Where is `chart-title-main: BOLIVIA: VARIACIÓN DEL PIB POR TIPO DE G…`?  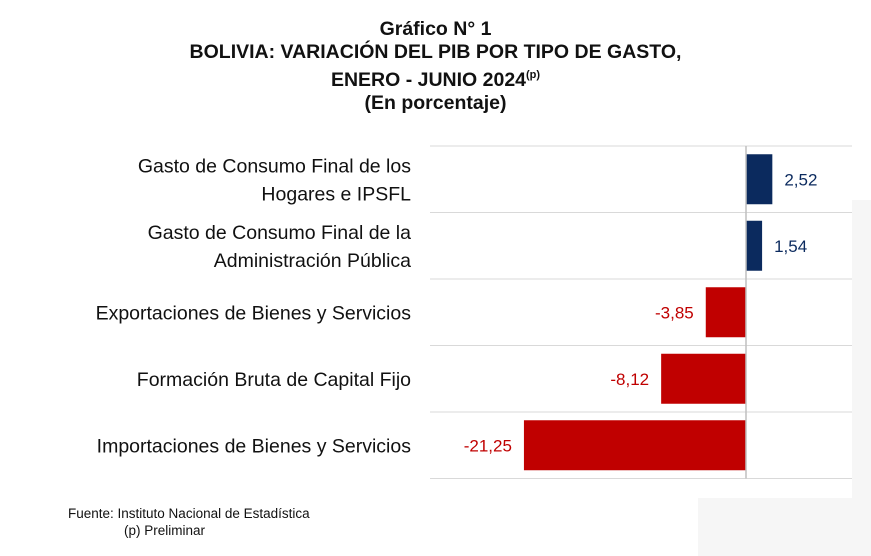
chart-title-main: BOLIVIA: VARIACIÓN DEL PIB POR TIPO DE G… is located at coordinates (435, 52).